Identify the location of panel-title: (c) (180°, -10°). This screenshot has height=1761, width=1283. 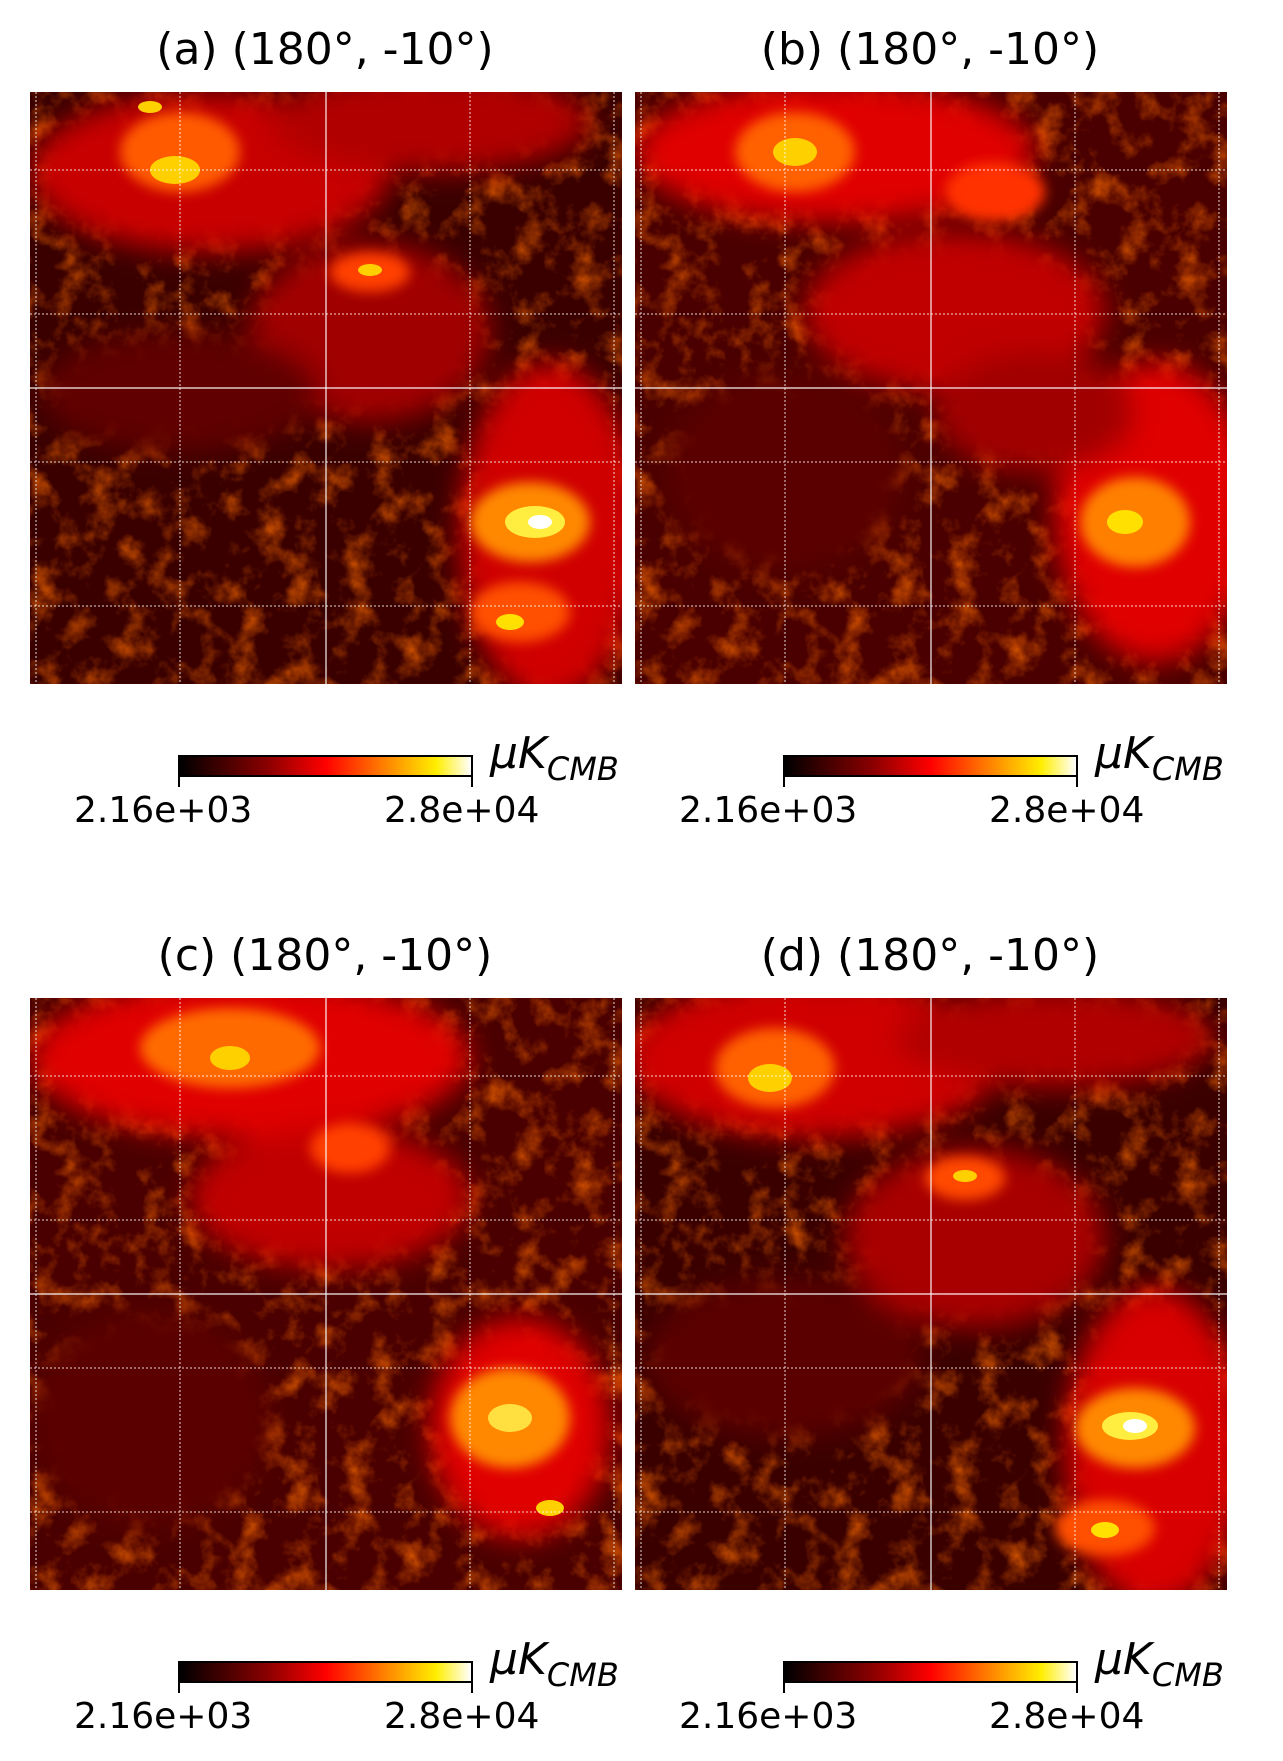
(325, 955).